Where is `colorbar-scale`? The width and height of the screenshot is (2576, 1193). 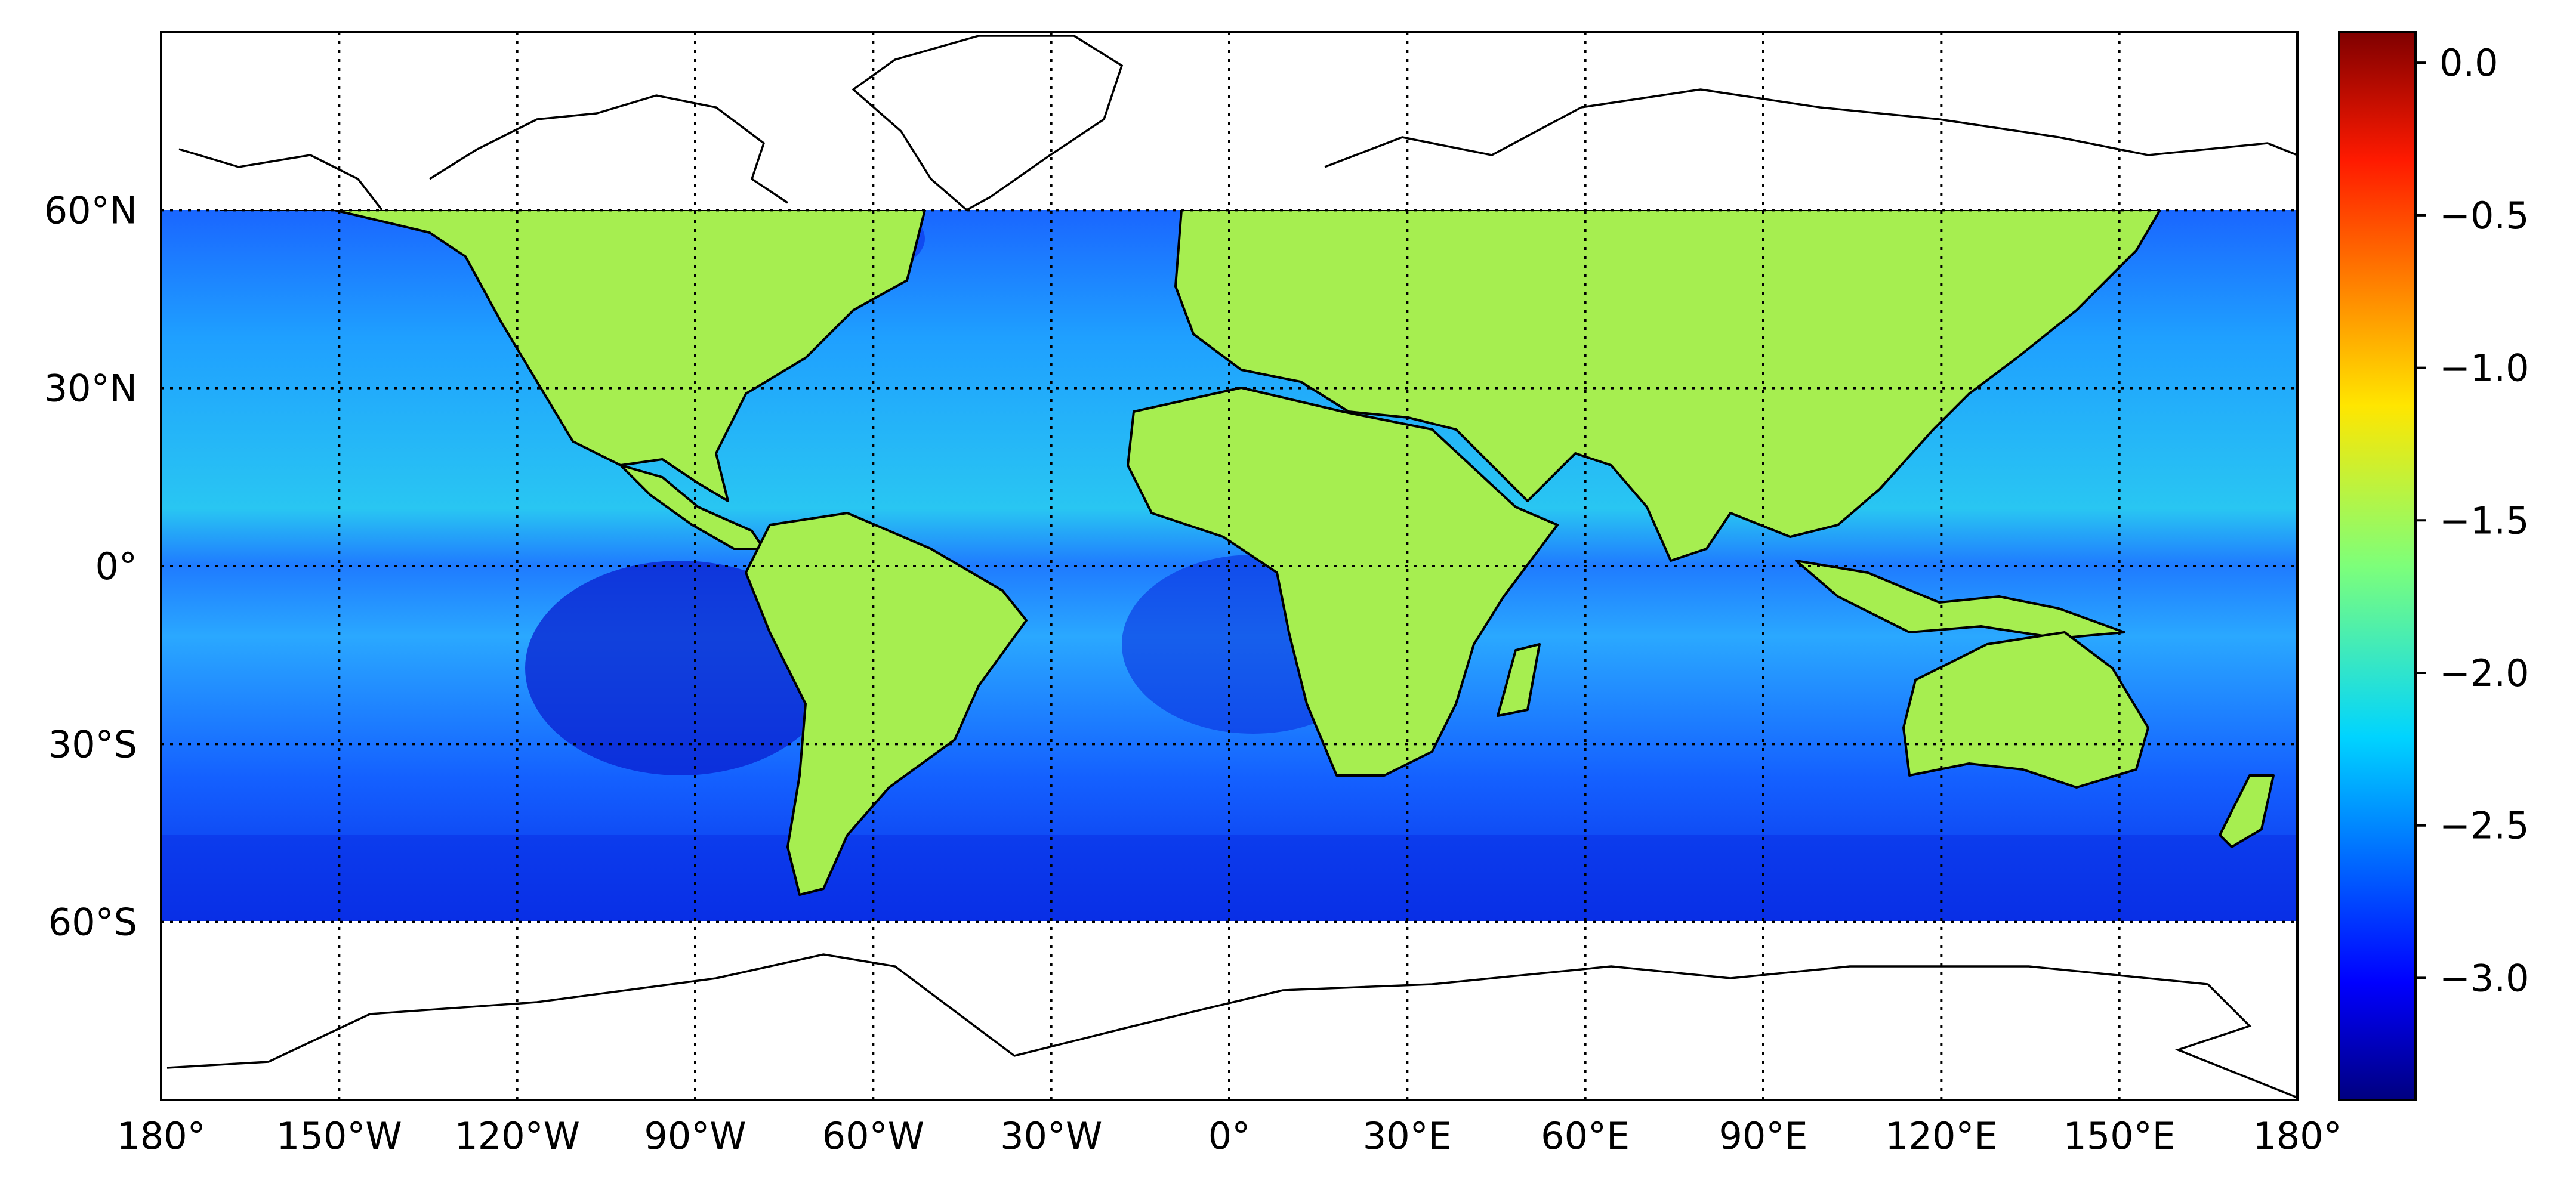
colorbar-scale is located at coordinates (2378, 566).